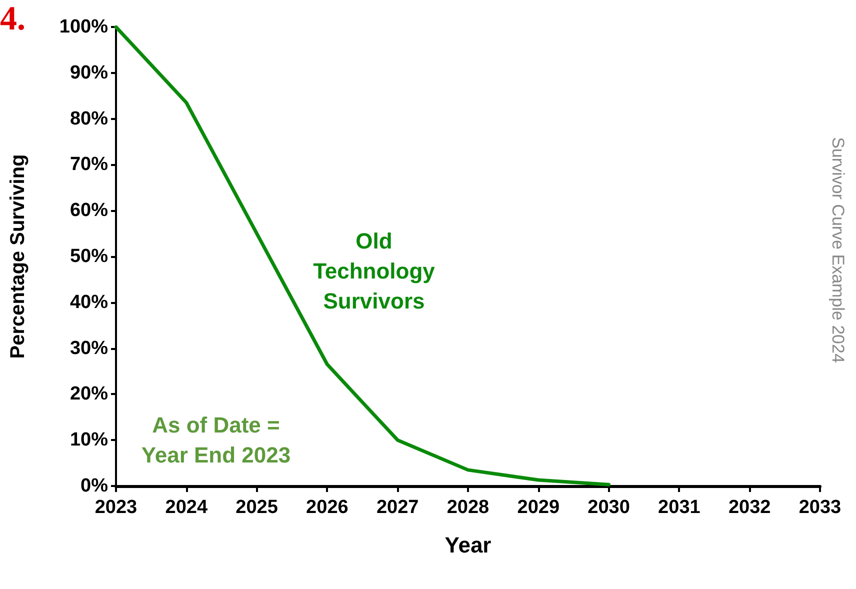 Image resolution: width=856 pixels, height=589 pixels. What do you see at coordinates (468, 507) in the screenshot?
I see `x-tick-label: 2028` at bounding box center [468, 507].